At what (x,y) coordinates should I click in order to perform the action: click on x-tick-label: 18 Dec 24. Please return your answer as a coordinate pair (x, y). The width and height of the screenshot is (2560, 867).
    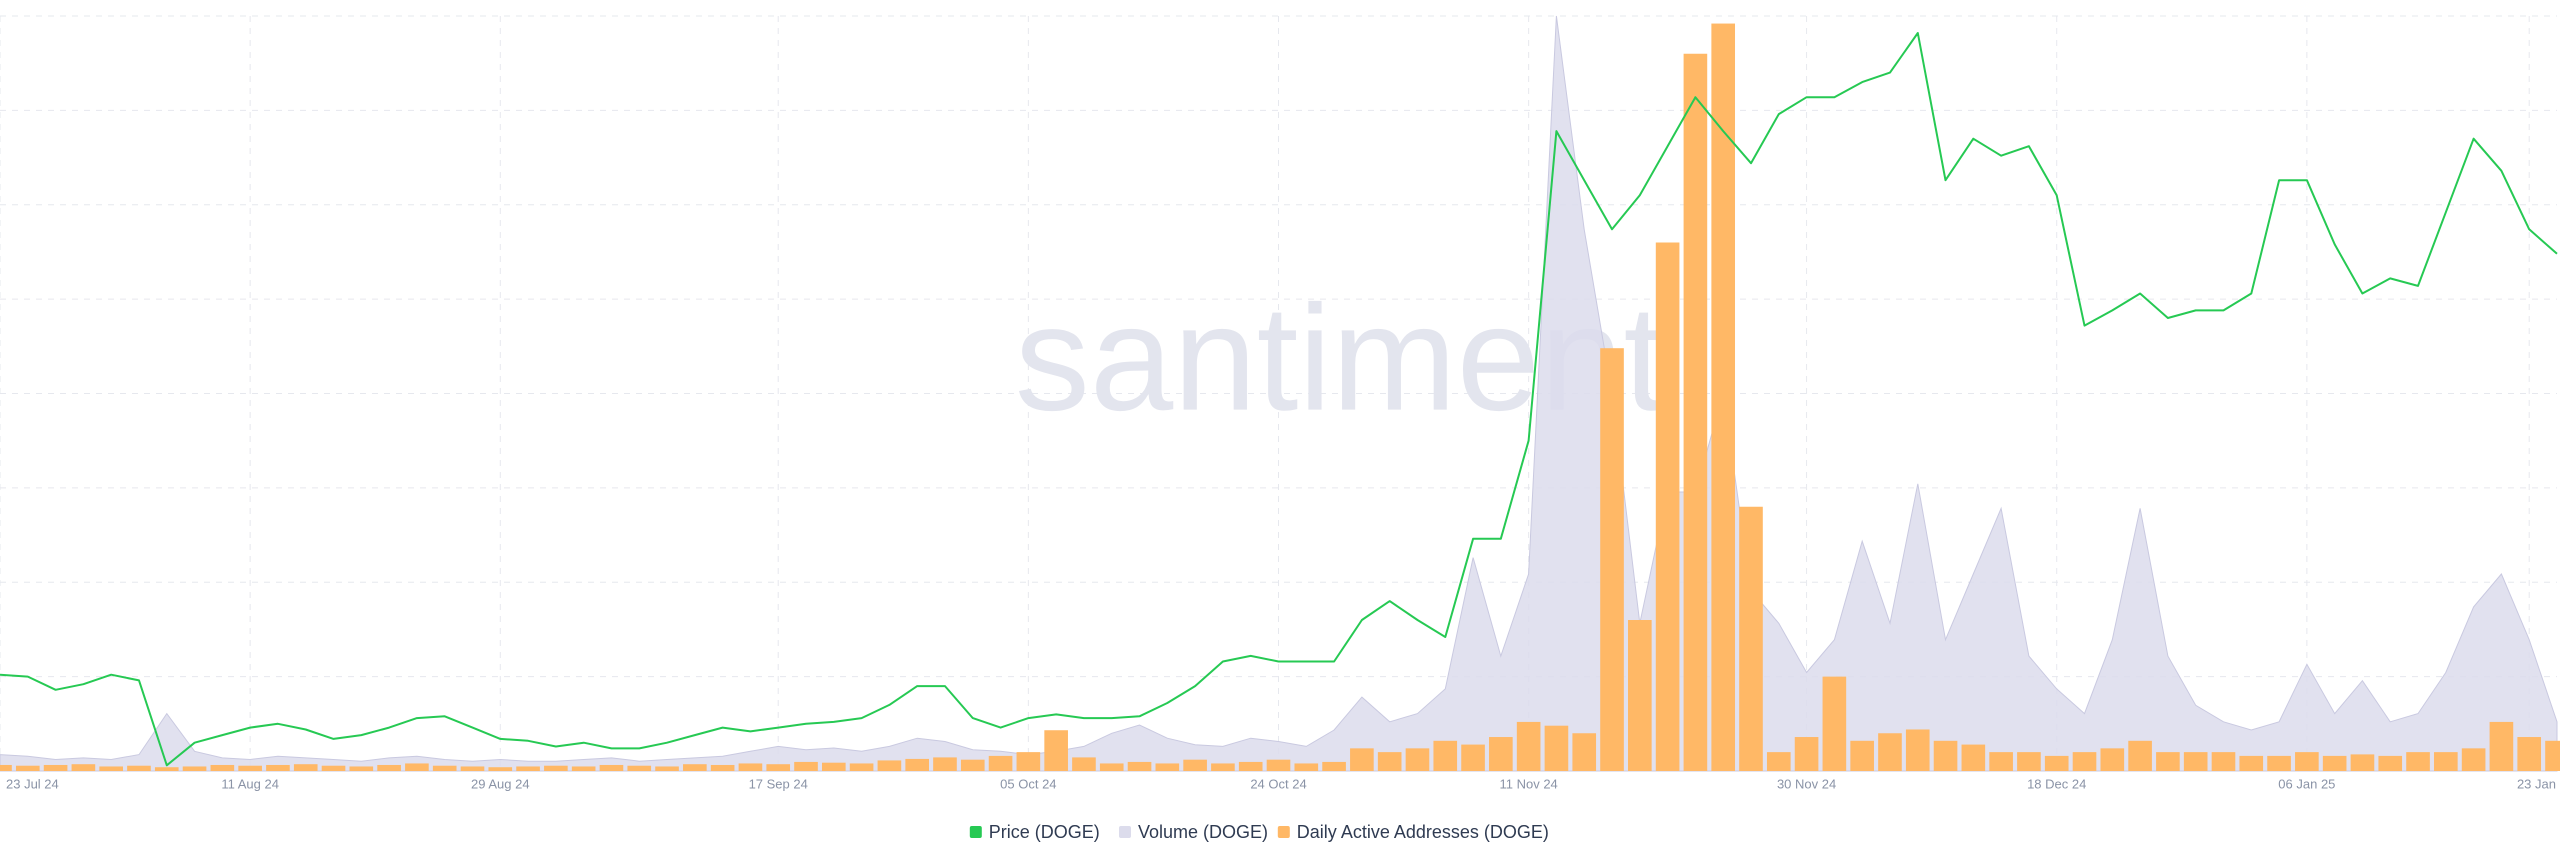
    Looking at the image, I should click on (2056, 783).